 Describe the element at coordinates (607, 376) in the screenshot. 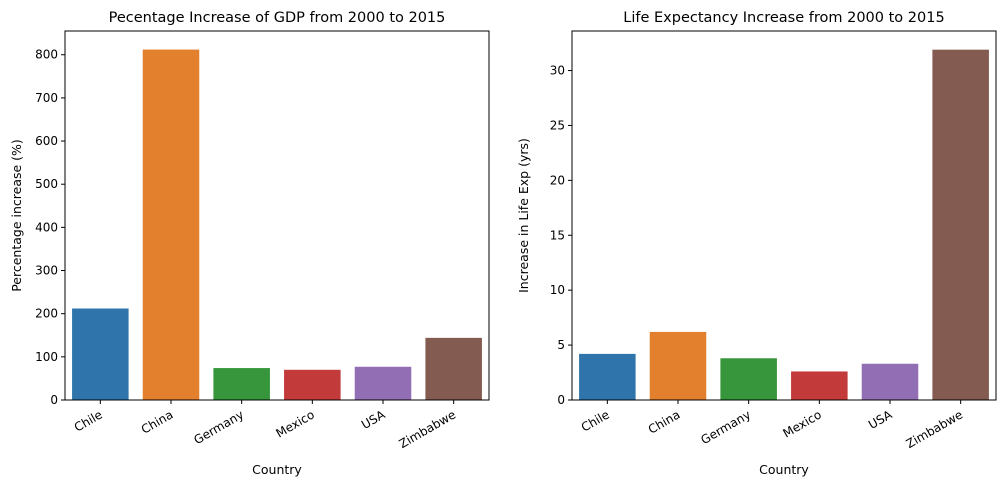

I see `life-exp-bar-chile` at that location.